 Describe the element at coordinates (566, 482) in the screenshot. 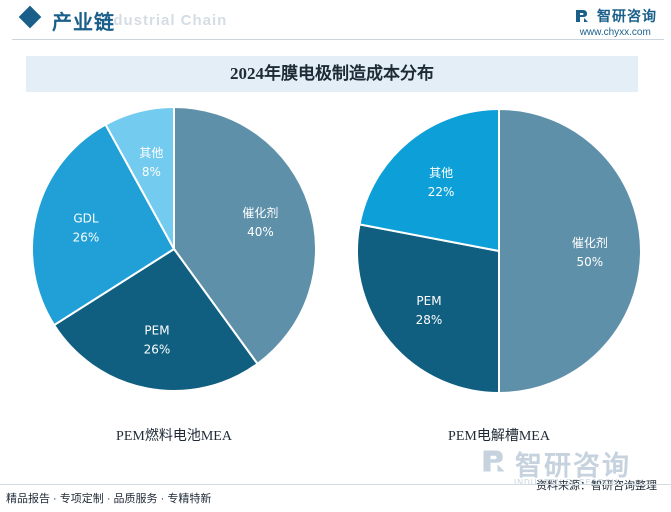

I see `watermark-name-en: INDUSTRY RESEARCH` at that location.